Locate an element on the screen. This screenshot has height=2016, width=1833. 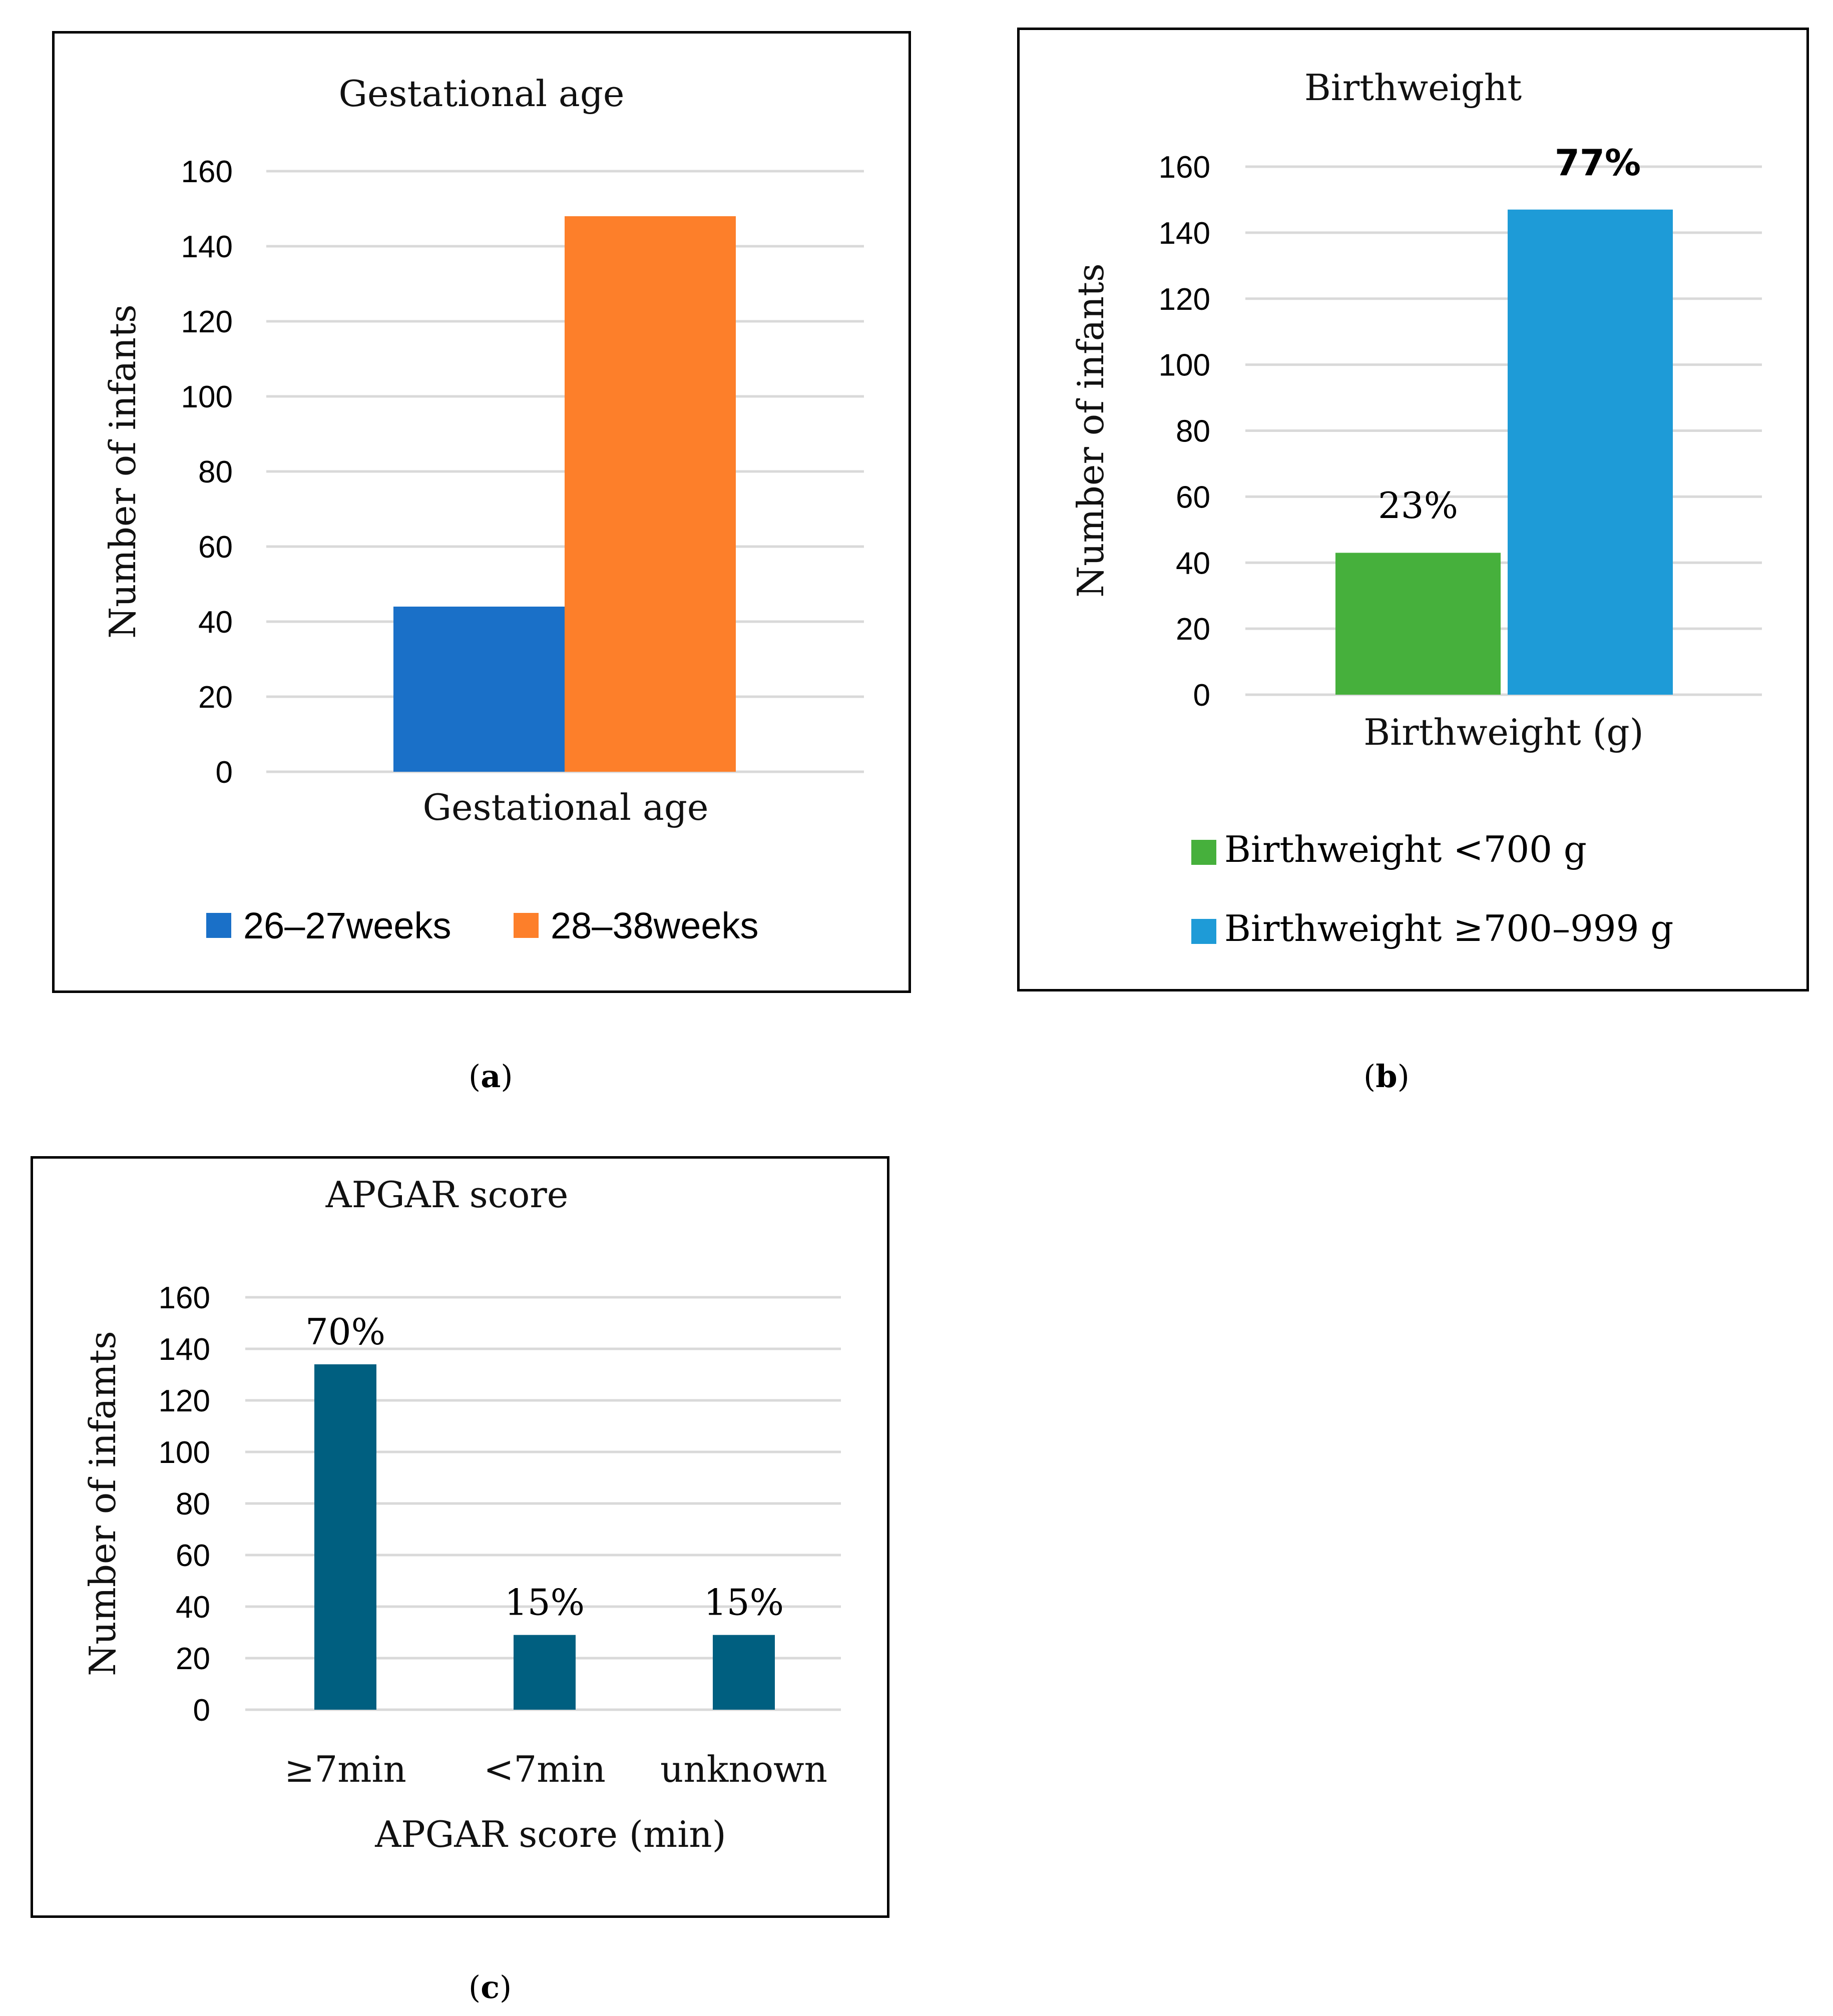
chart-c-x-axis-label: APGAR score (min) is located at coordinates (550, 1834).